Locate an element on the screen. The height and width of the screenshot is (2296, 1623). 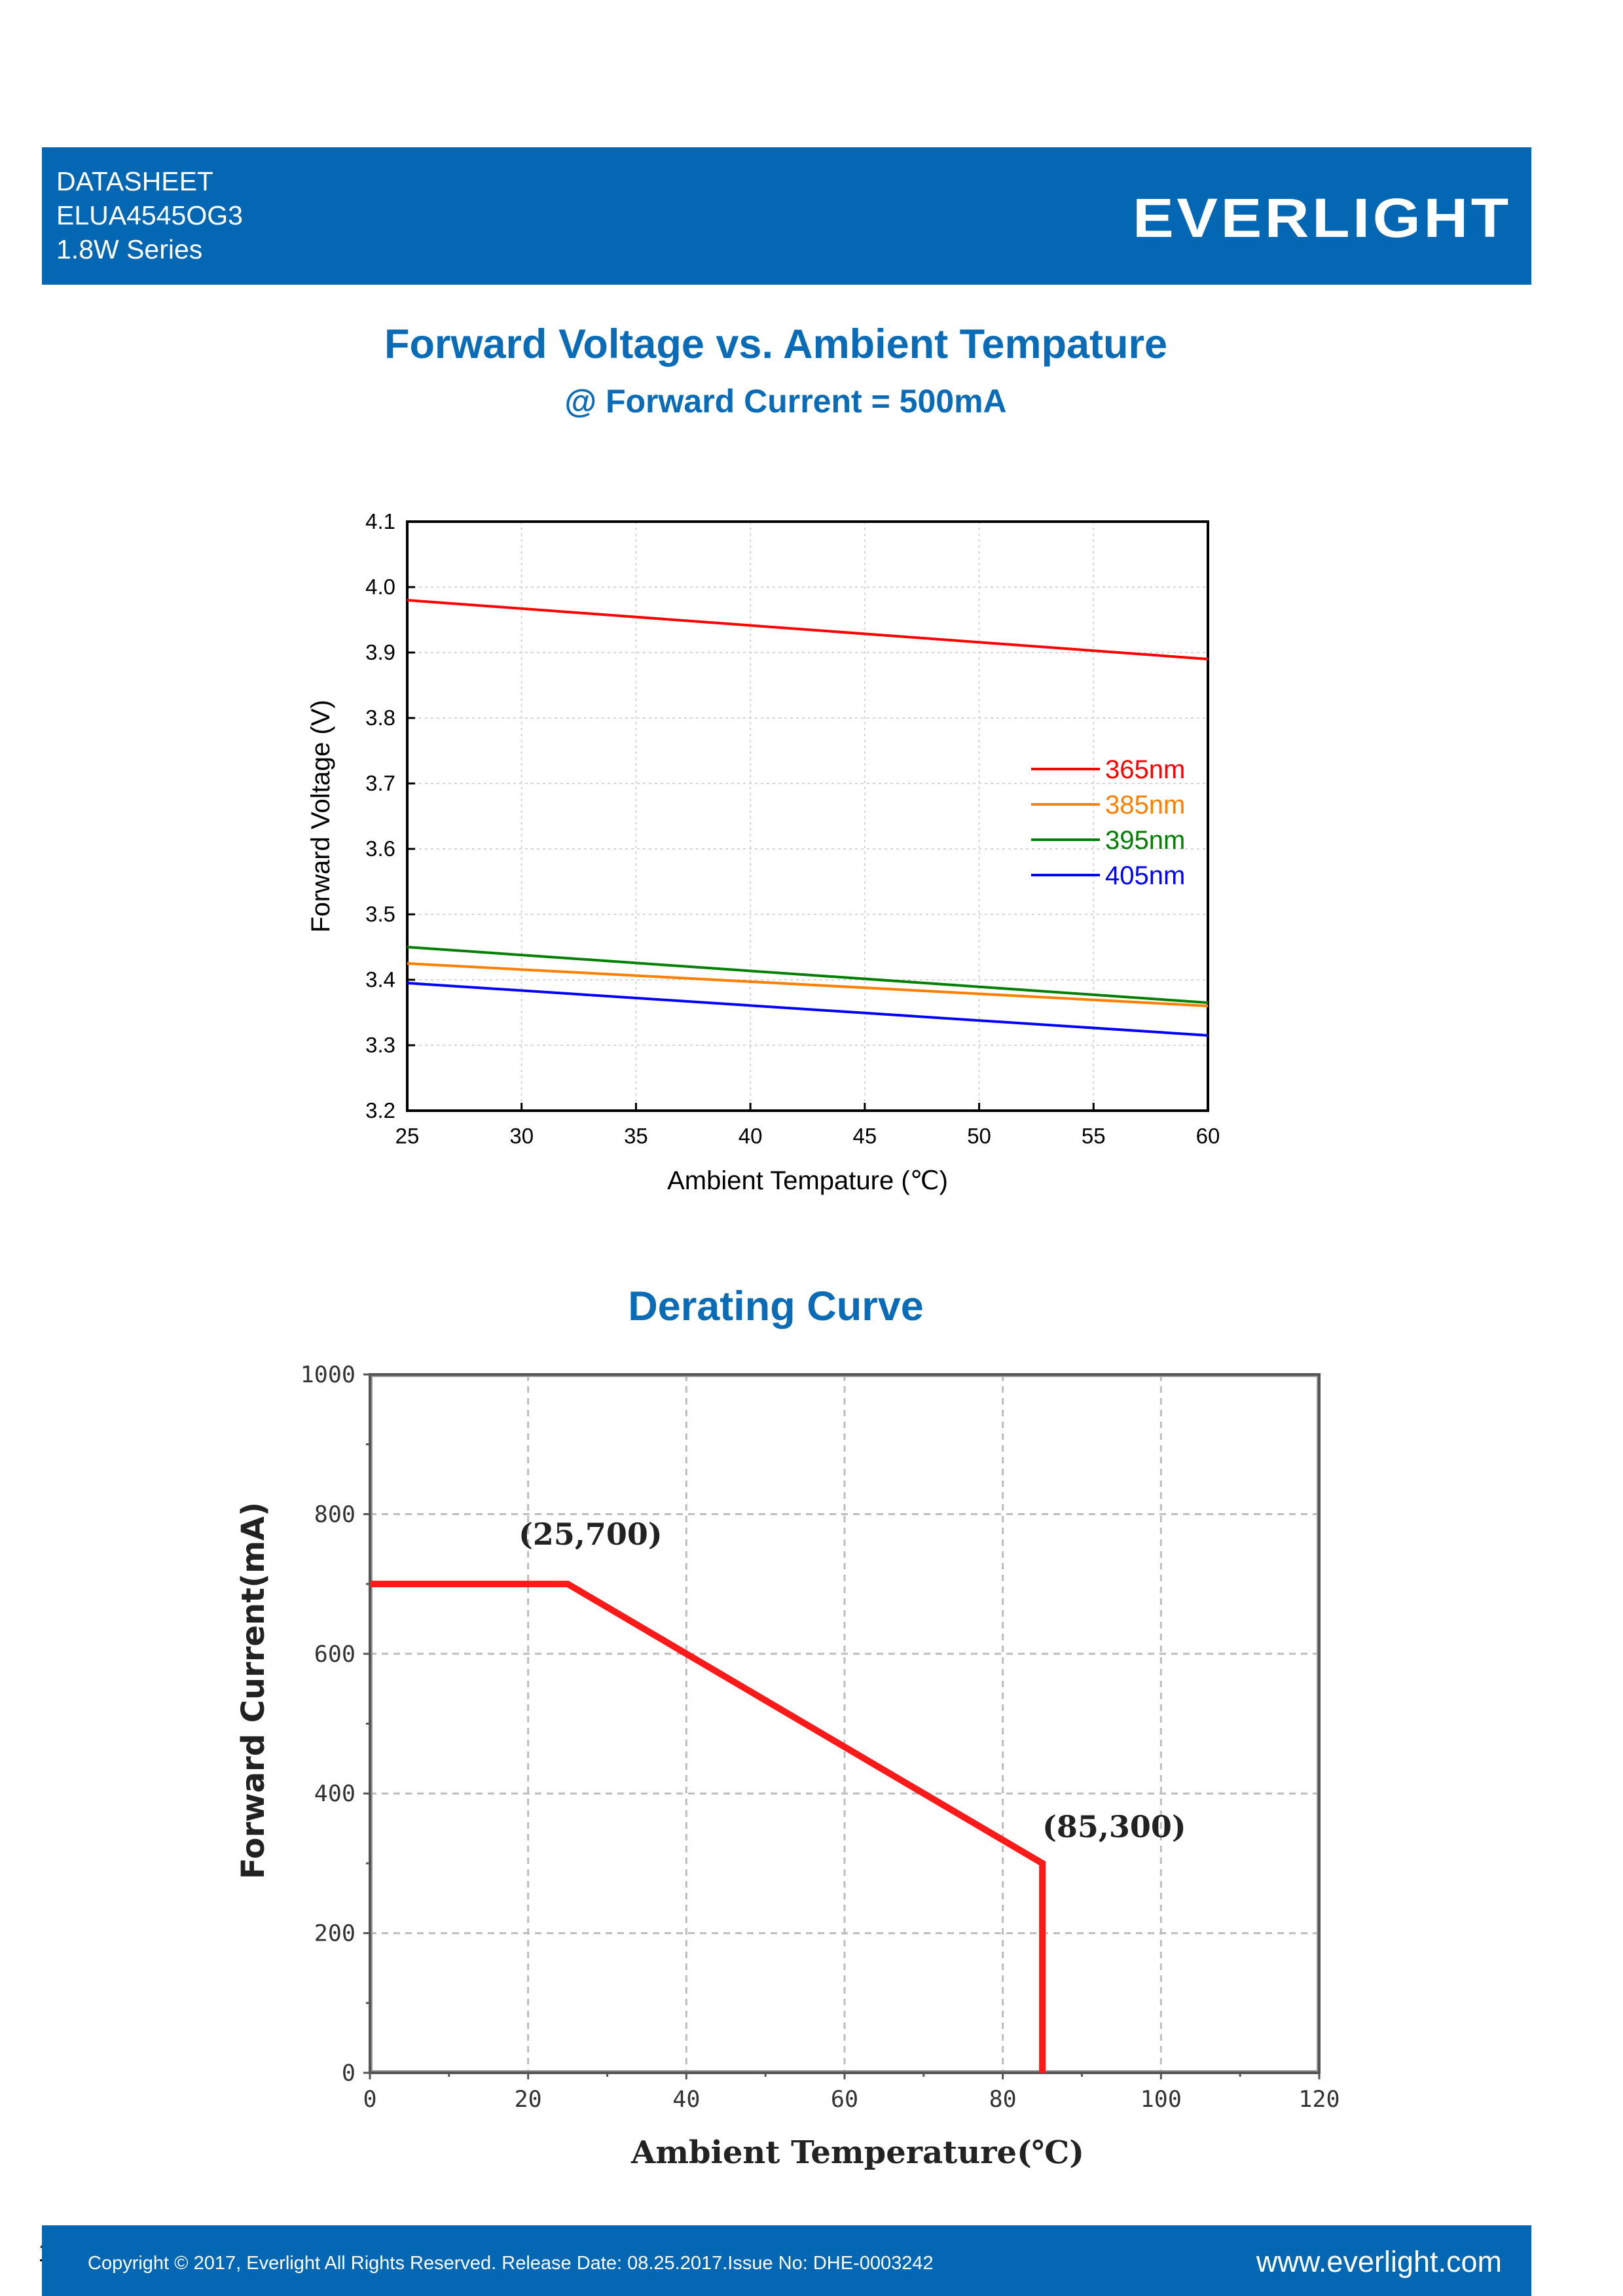
chart2-derating-line is located at coordinates (708, 1827).